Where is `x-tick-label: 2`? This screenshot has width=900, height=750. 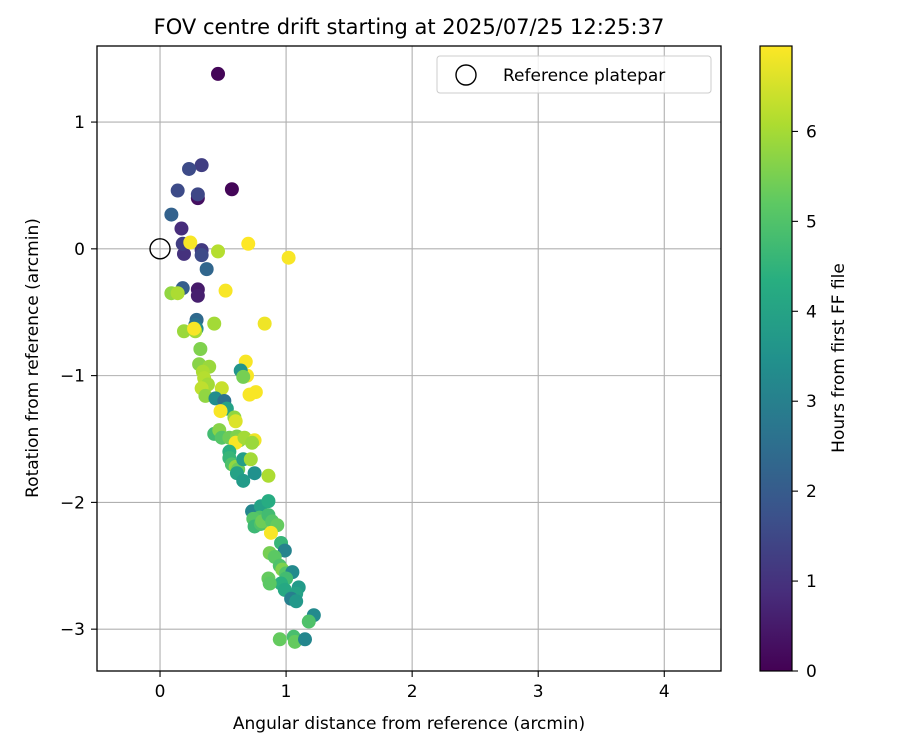 x-tick-label: 2 is located at coordinates (412, 692).